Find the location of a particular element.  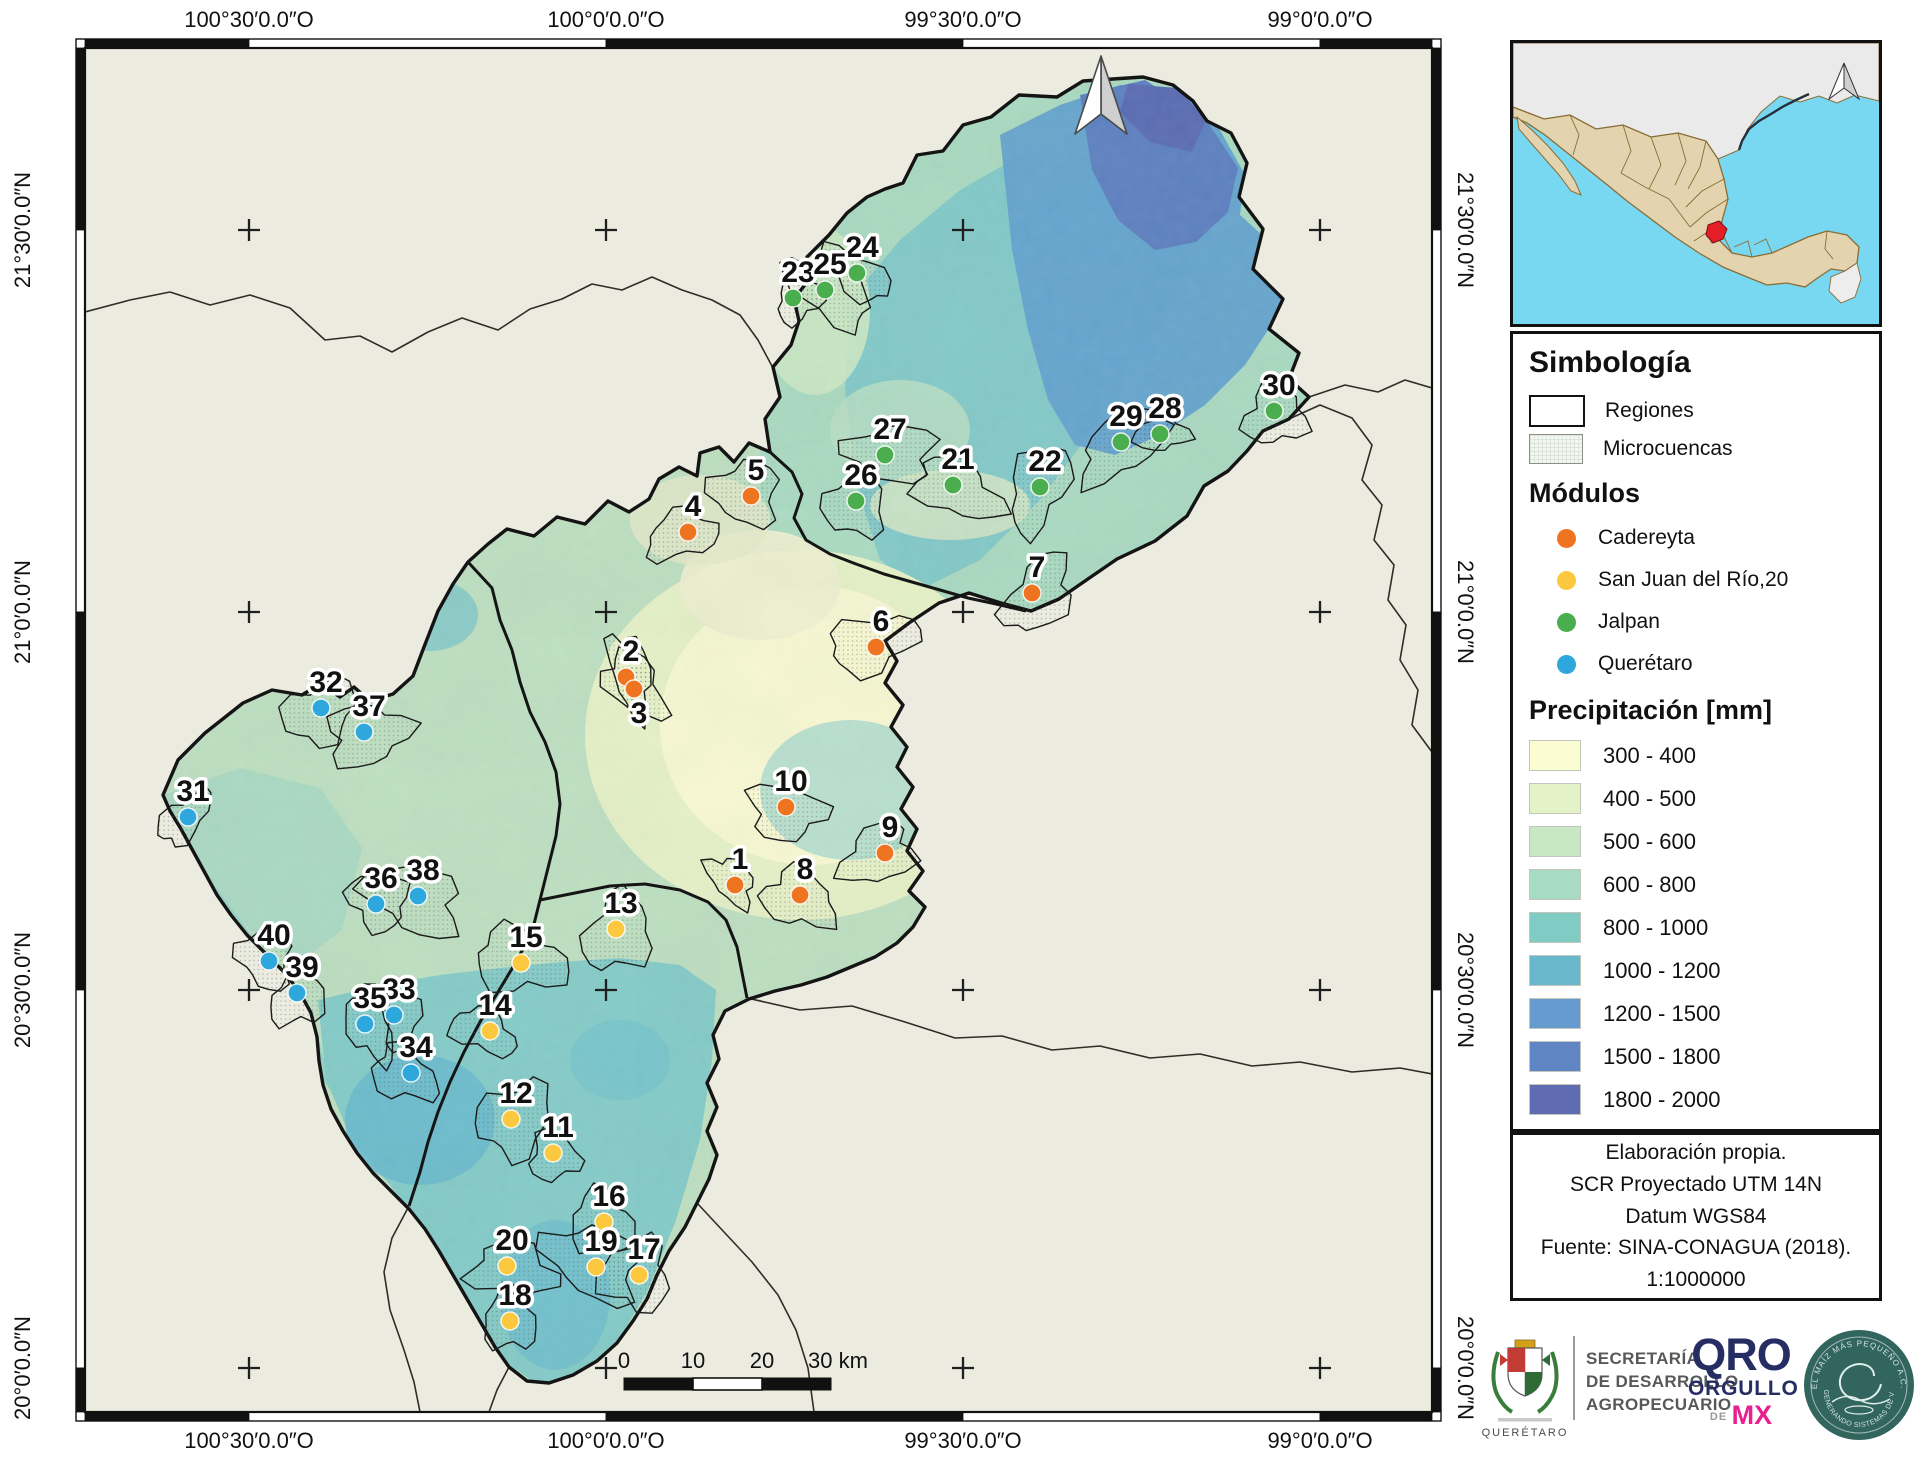

microcuenca-number: 5 is located at coordinates (756, 470).